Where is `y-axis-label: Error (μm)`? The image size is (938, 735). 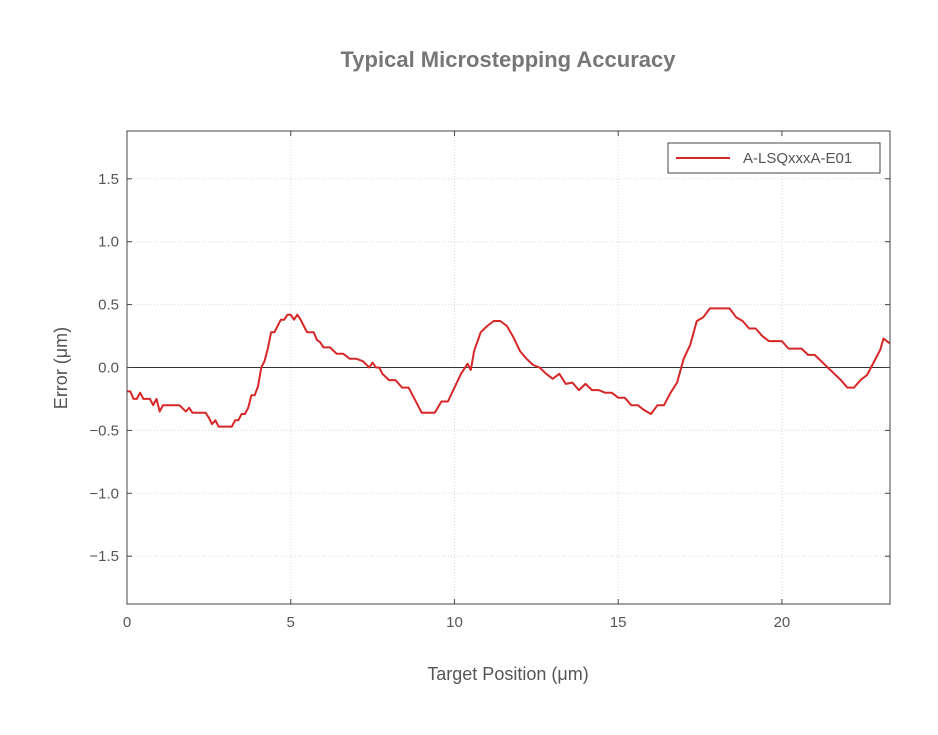
y-axis-label: Error (μm) is located at coordinates (61, 368).